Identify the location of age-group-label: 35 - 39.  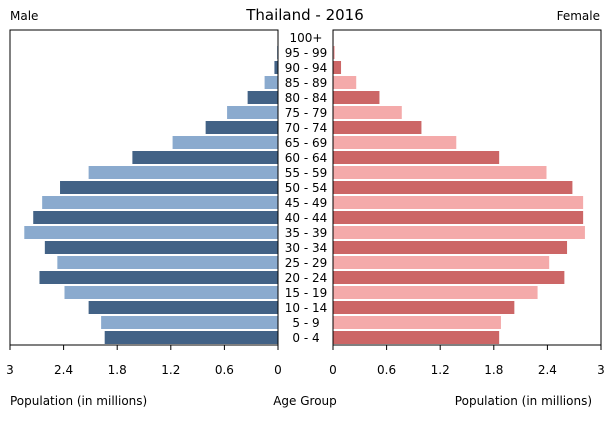
(306, 233).